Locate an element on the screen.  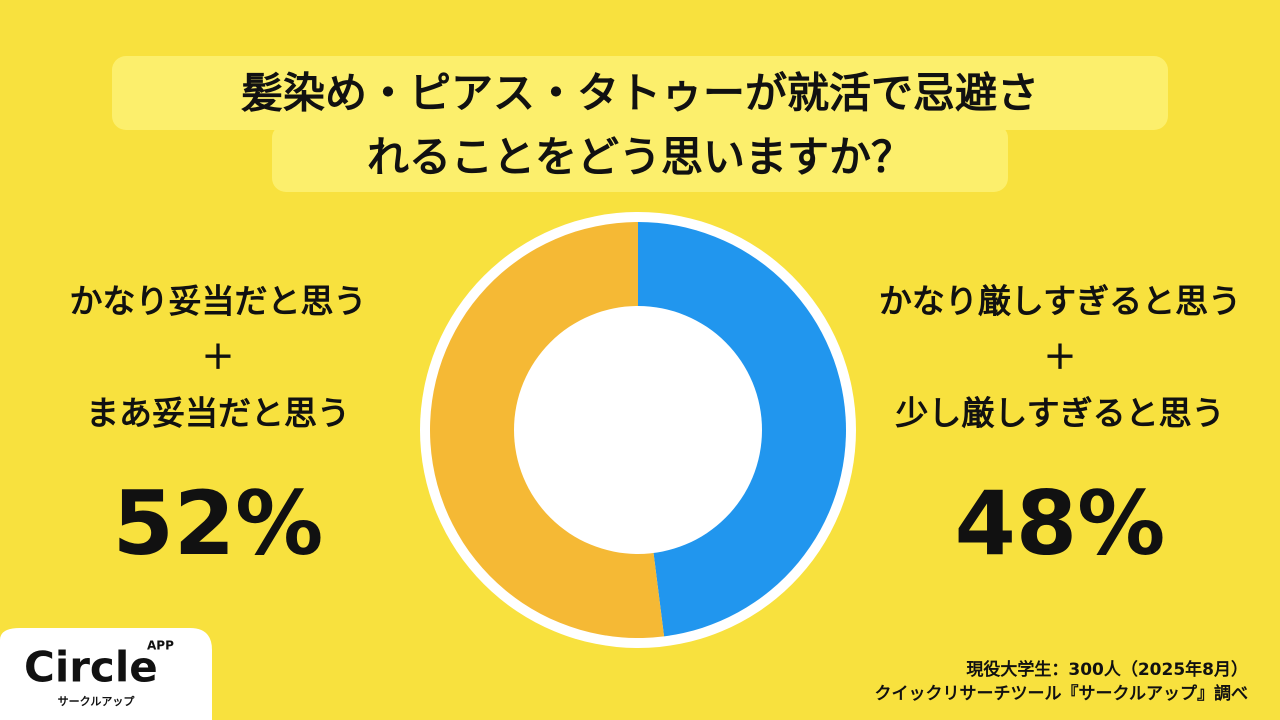
chart-title: 髪染め・ピアス・タトゥーが就活で忌避さ is located at coordinates (640, 93).